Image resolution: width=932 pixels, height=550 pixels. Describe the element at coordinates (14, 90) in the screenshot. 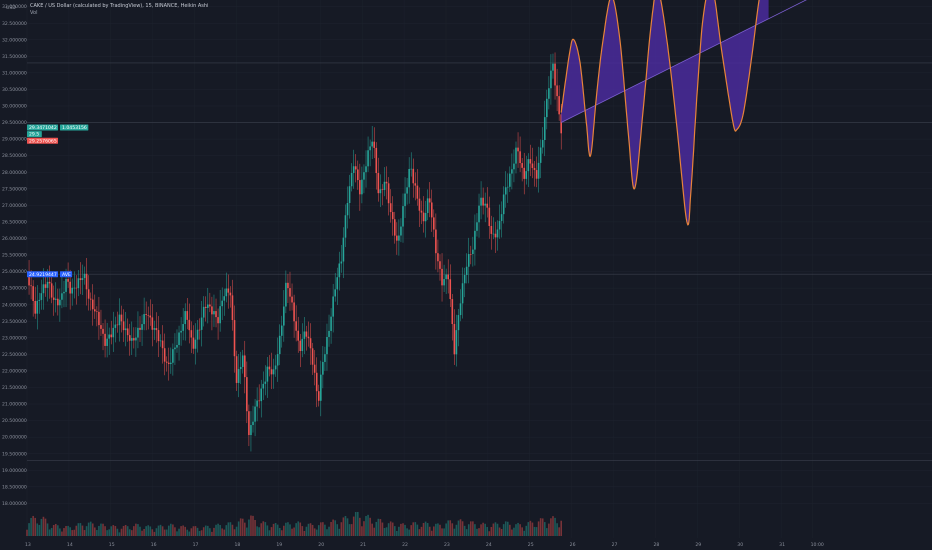

I see `y-tick-label: 30.500000` at that location.